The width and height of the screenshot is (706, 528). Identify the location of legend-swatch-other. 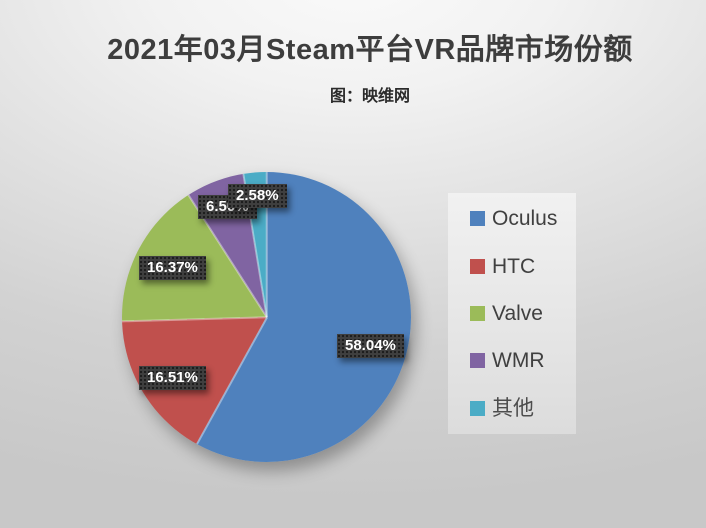
(477, 408).